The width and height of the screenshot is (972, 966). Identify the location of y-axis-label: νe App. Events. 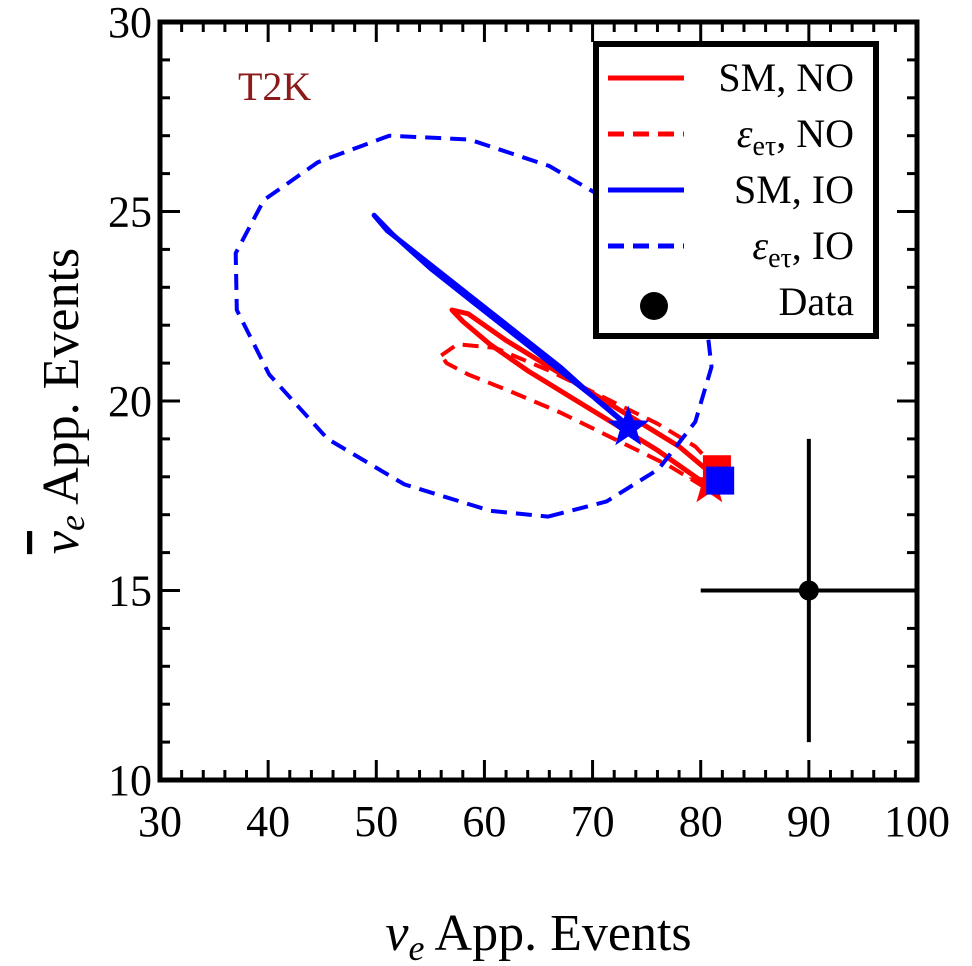
(62, 401).